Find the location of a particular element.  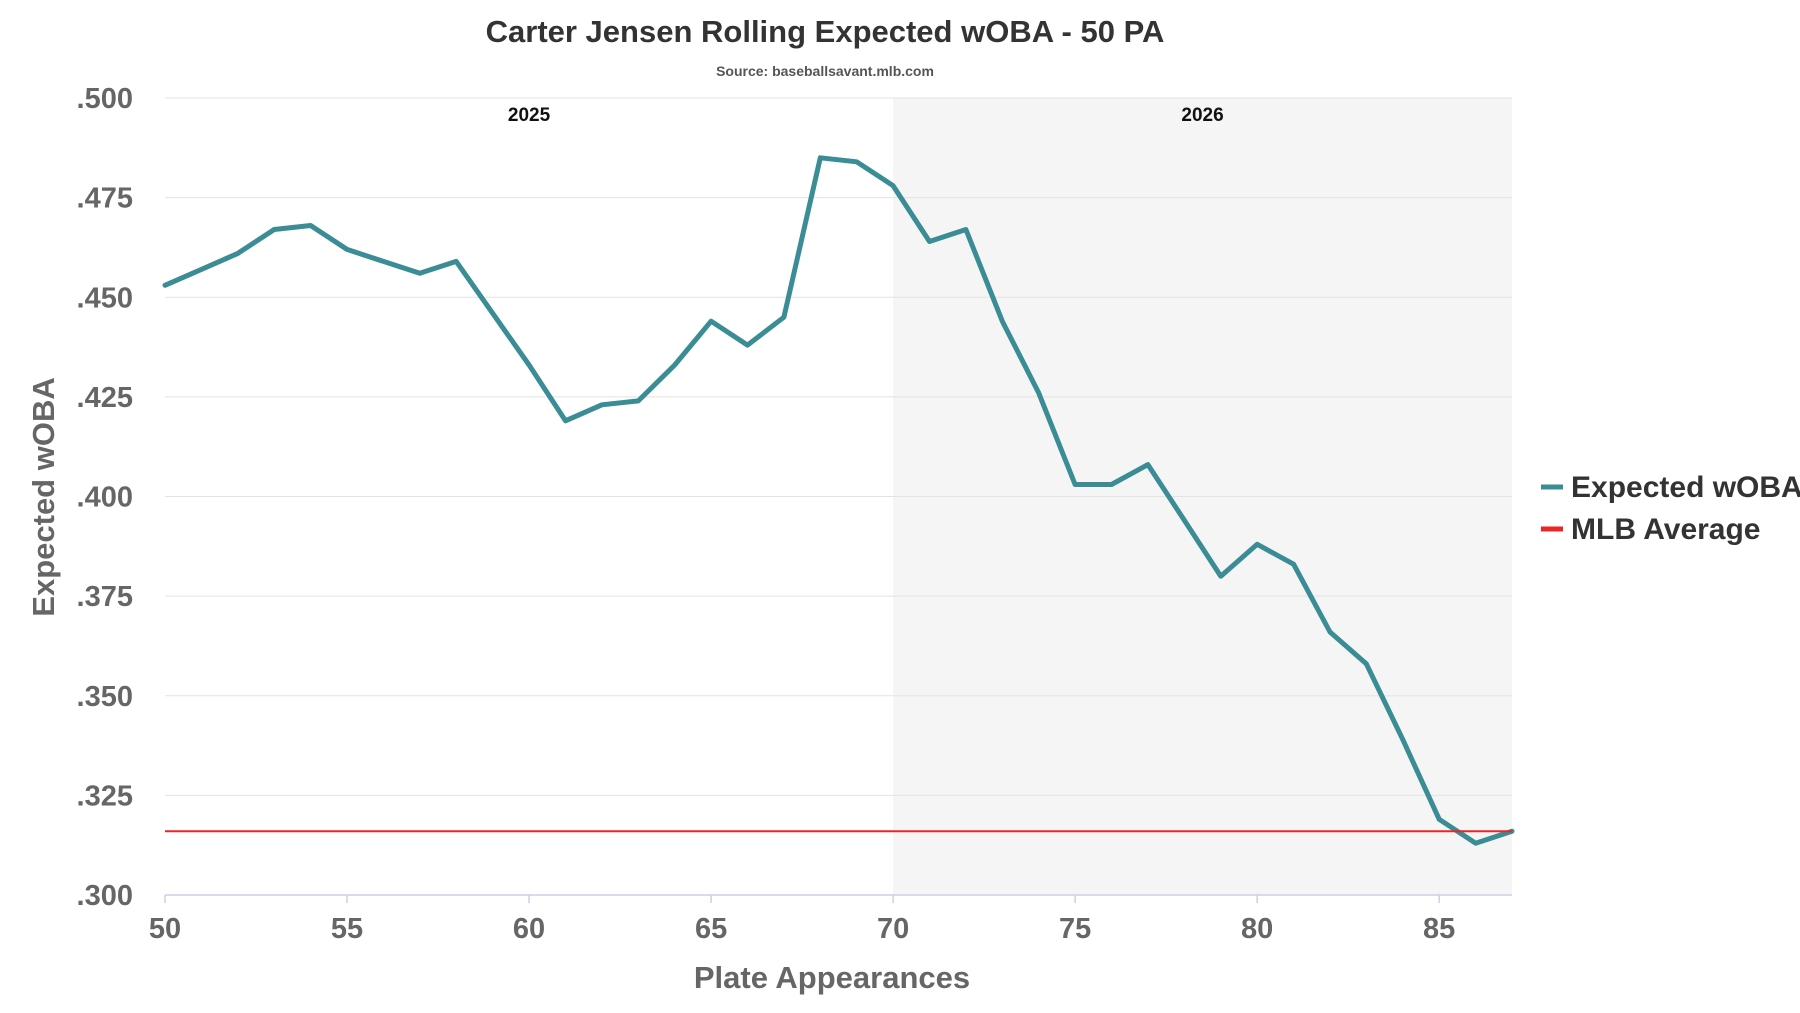

legend-item-mlb-average: MLB Average is located at coordinates (1651, 529).